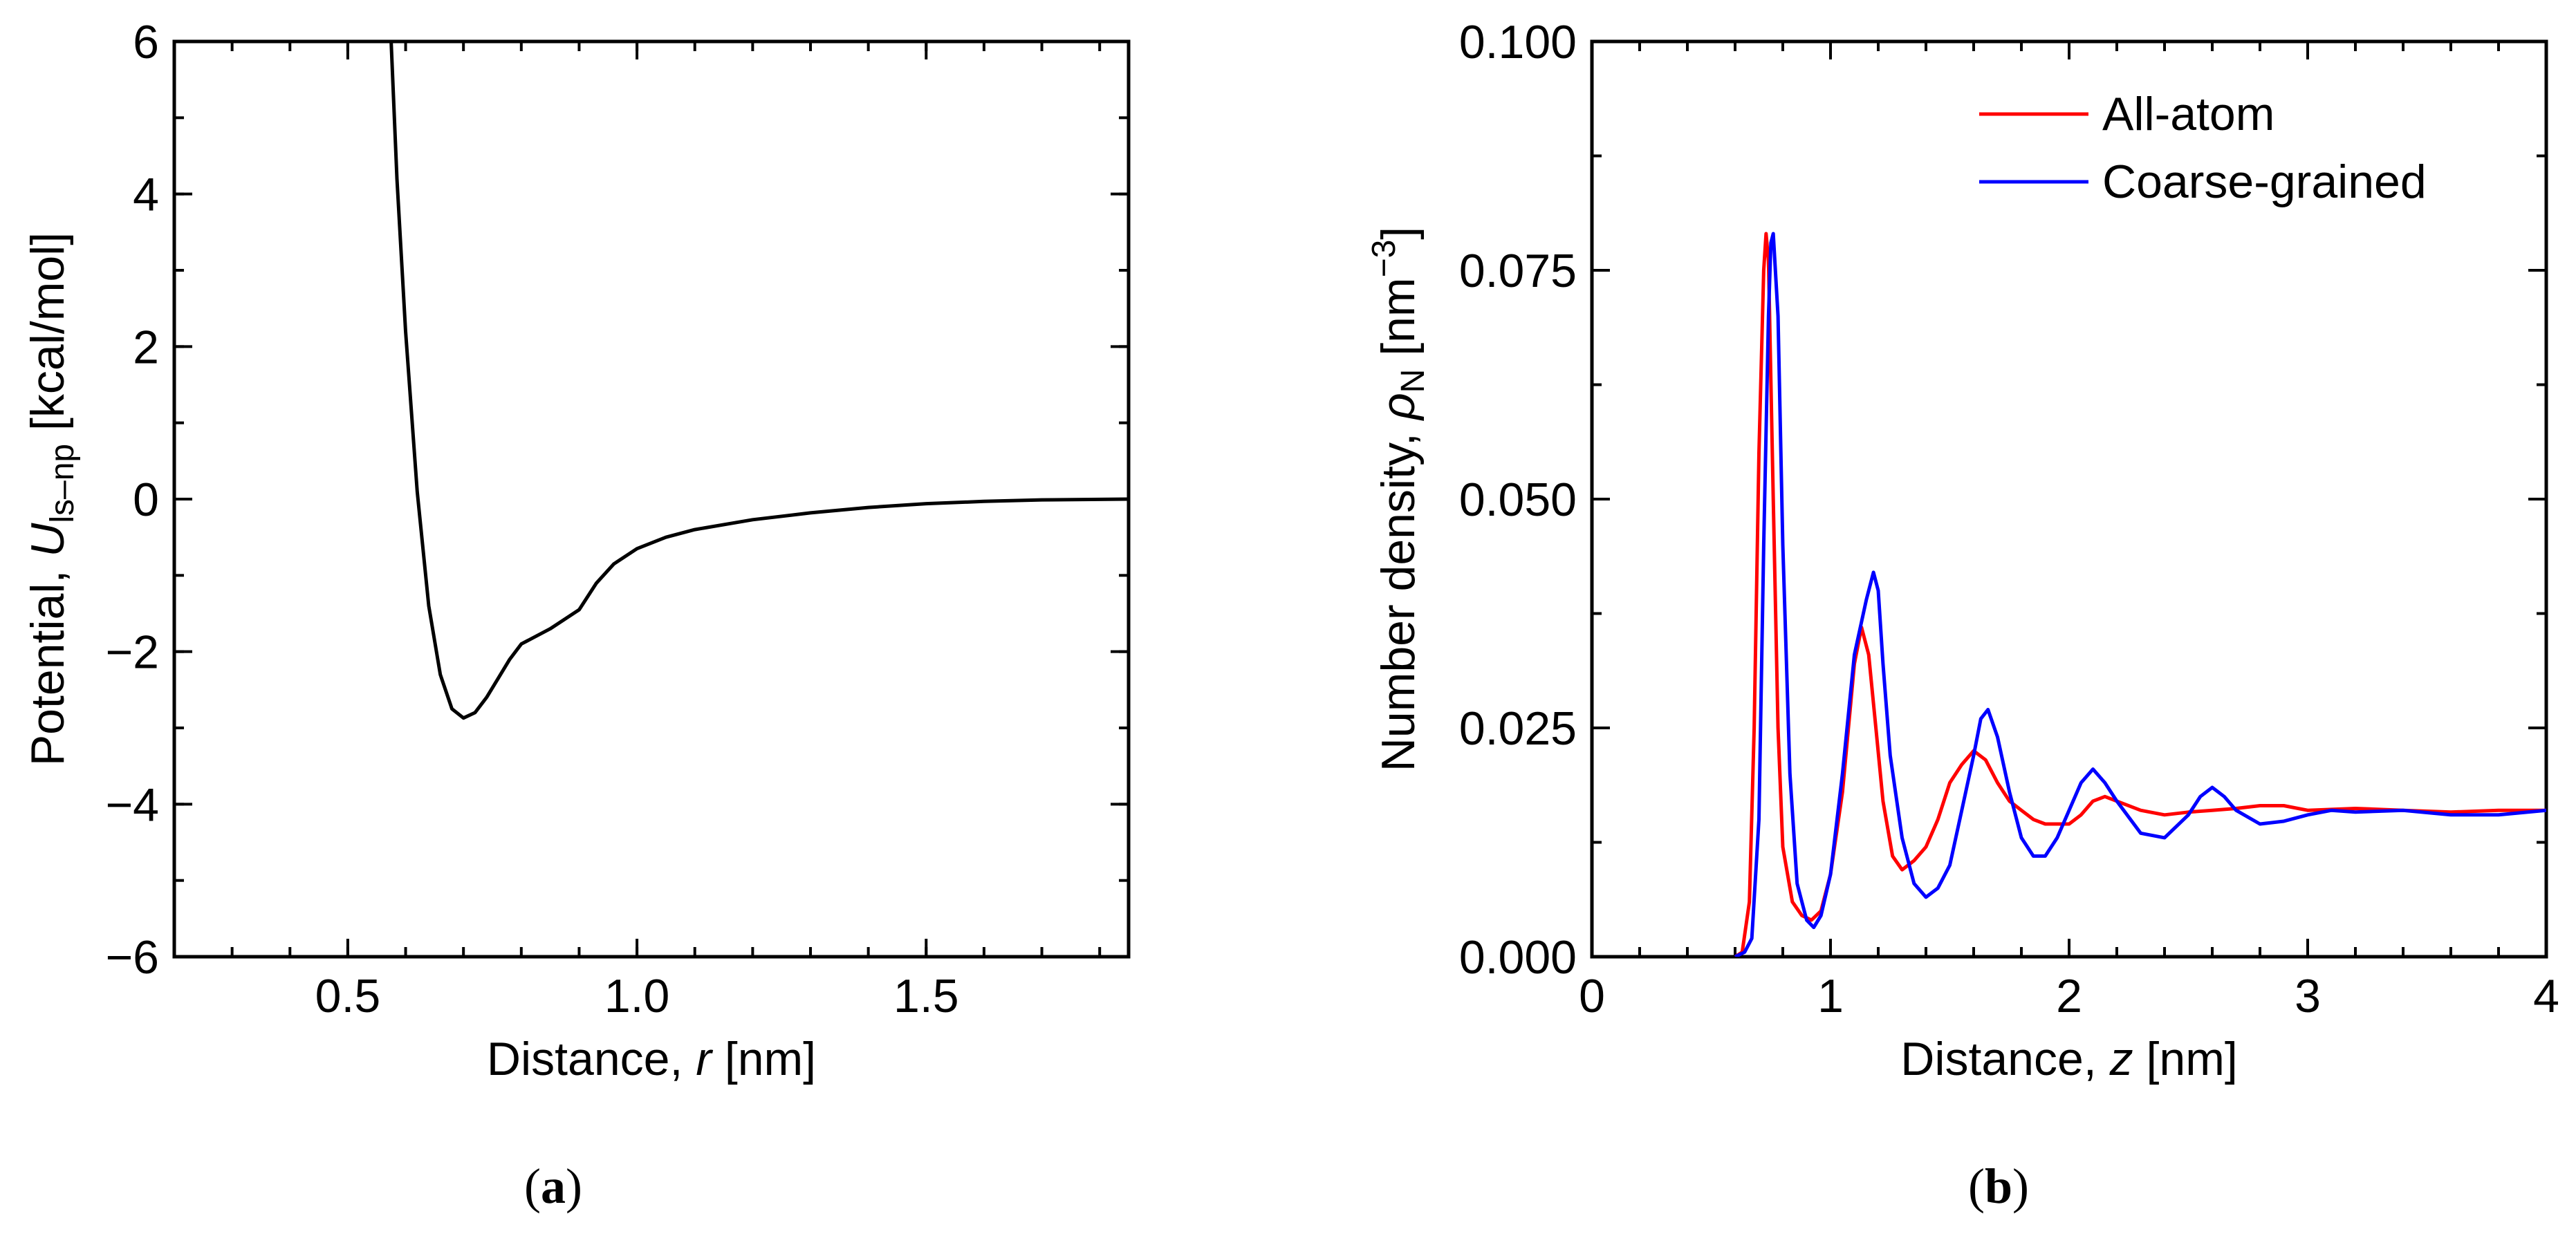 Image resolution: width=2576 pixels, height=1236 pixels. Describe the element at coordinates (2069, 996) in the screenshot. I see `x-tick-label: 2` at that location.